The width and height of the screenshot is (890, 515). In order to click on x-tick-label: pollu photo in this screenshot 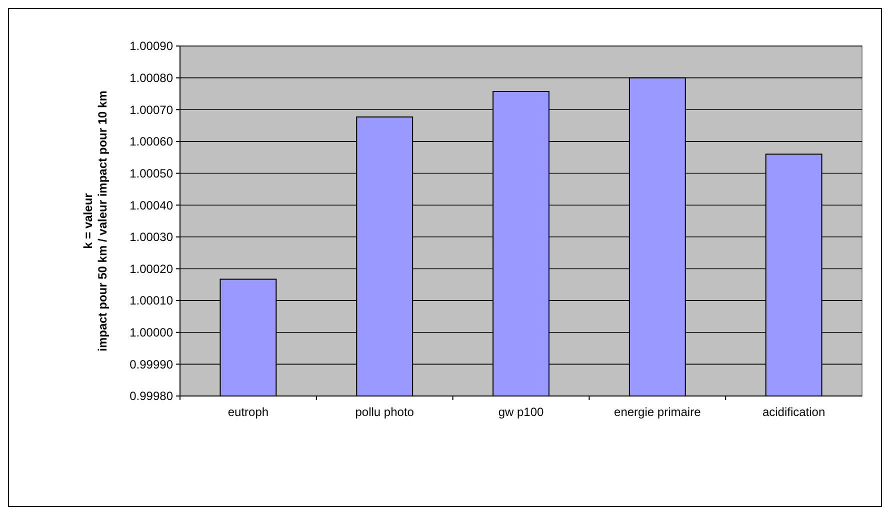, I will do `click(384, 412)`.